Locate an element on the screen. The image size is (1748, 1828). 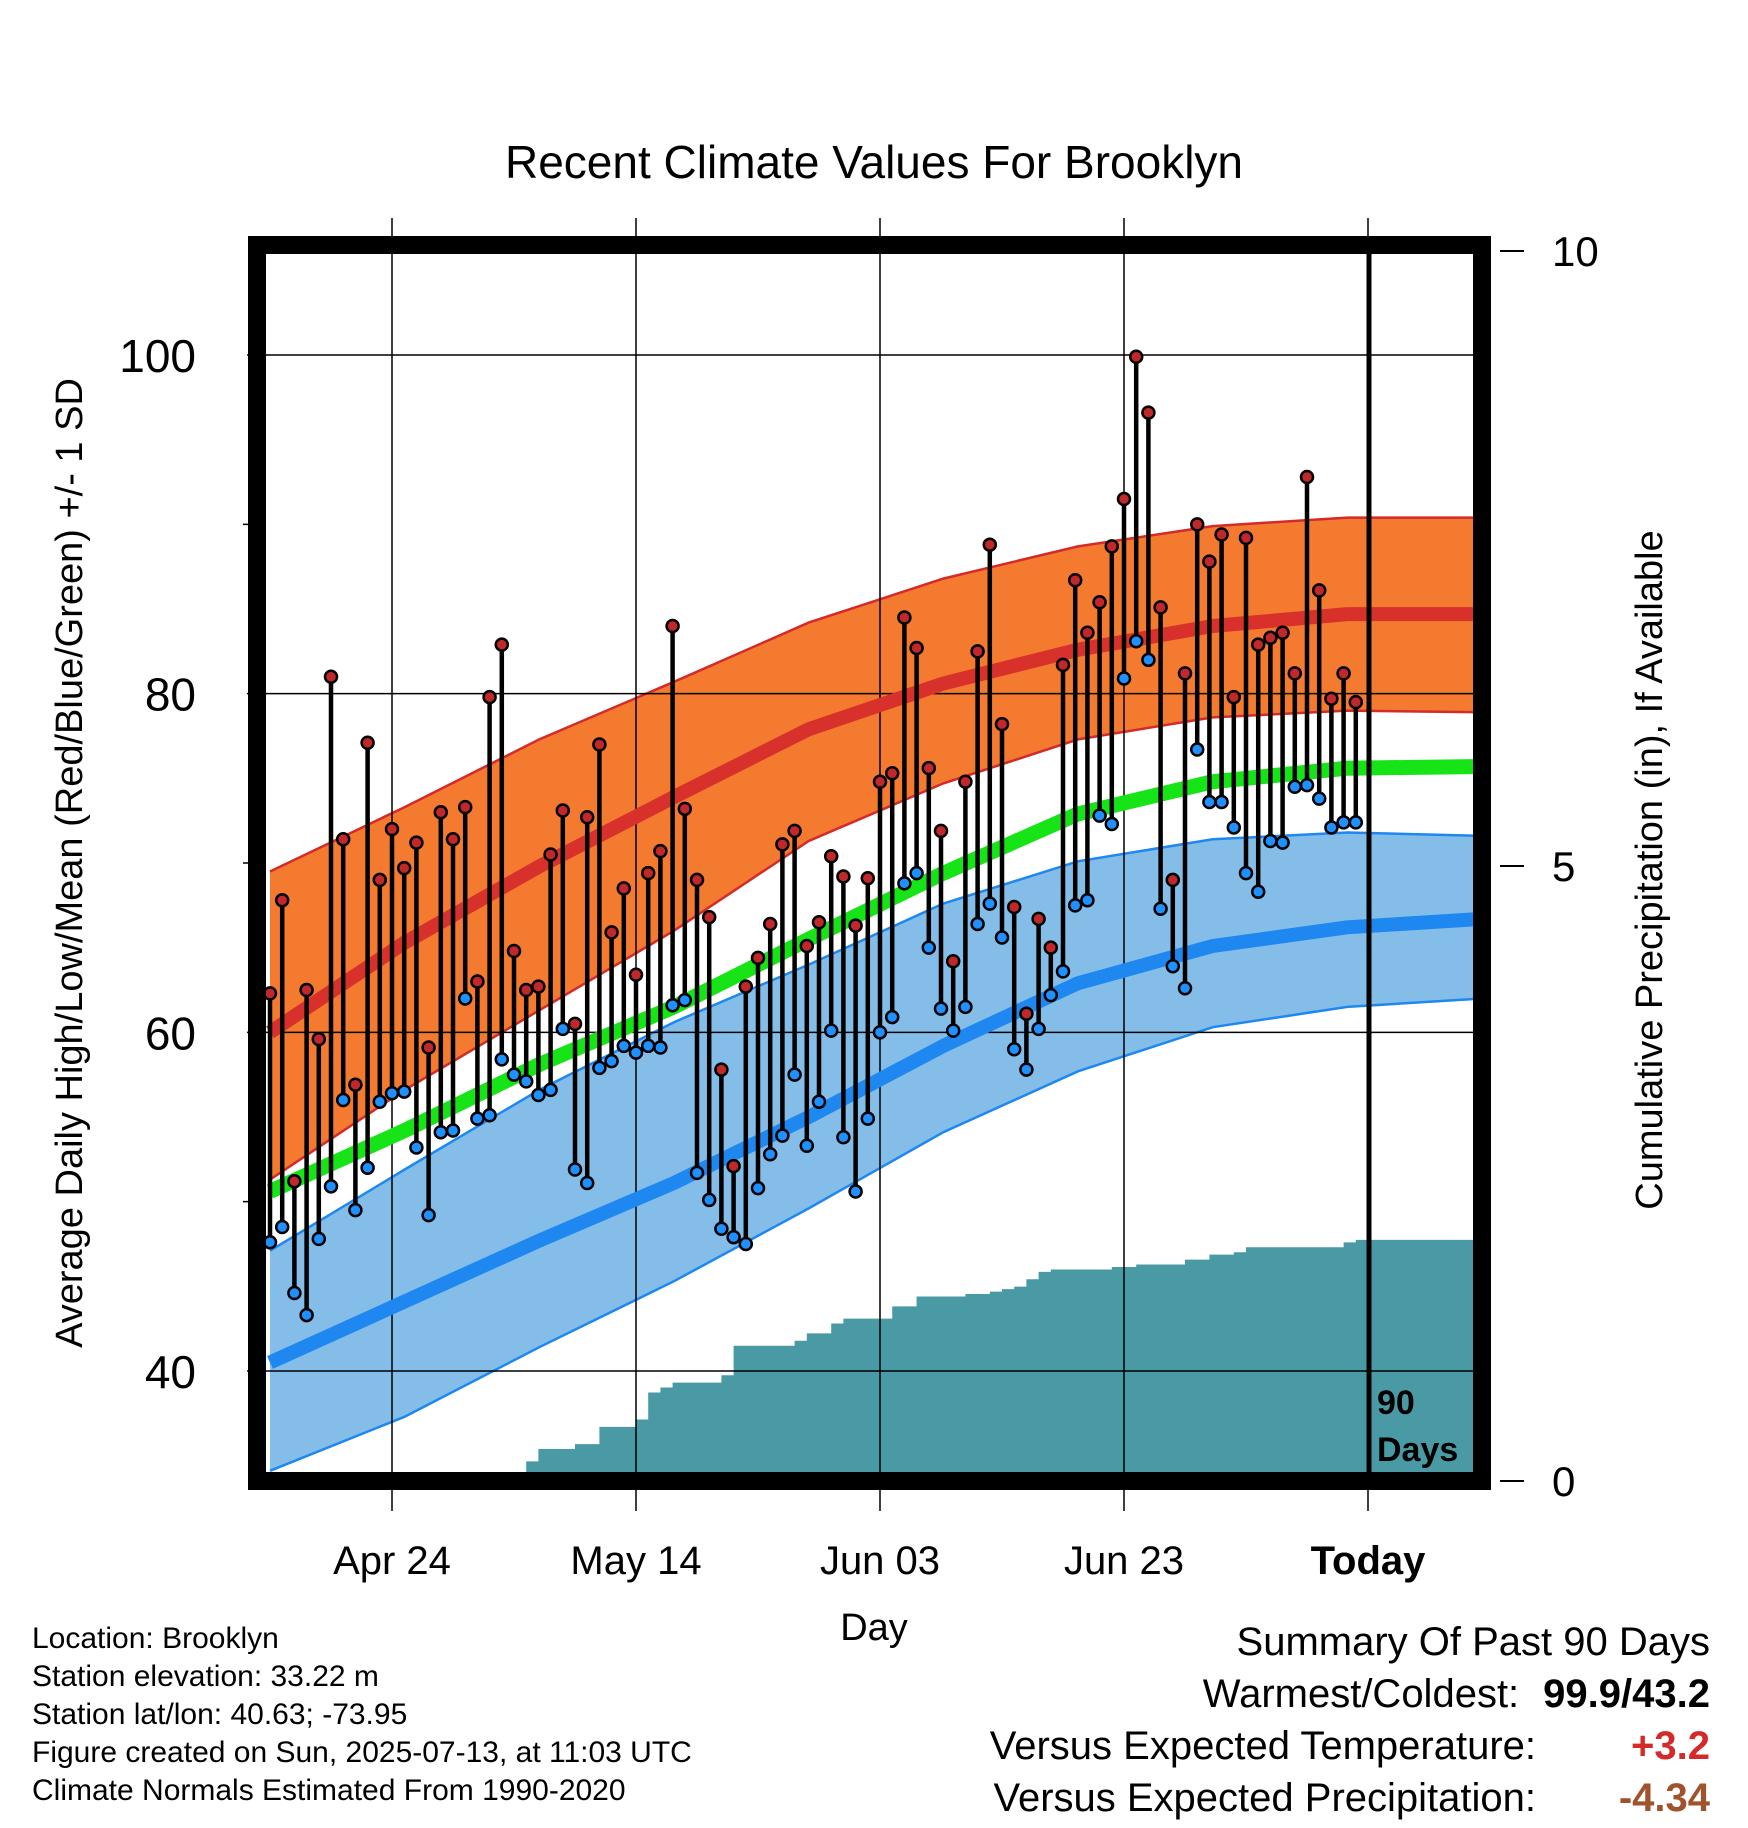
summary-temp-row: Versus Expected Temperature: +3.2 is located at coordinates (1350, 1746).